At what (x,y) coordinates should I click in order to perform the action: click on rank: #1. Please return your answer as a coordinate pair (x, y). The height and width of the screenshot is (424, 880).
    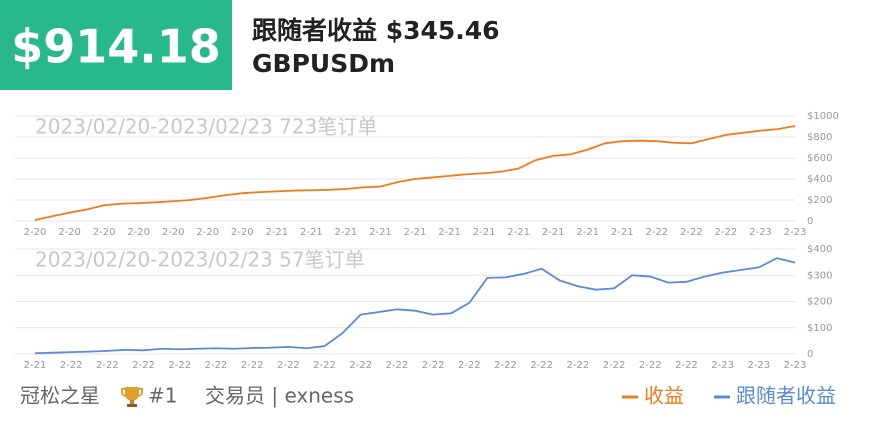
    Looking at the image, I should click on (162, 396).